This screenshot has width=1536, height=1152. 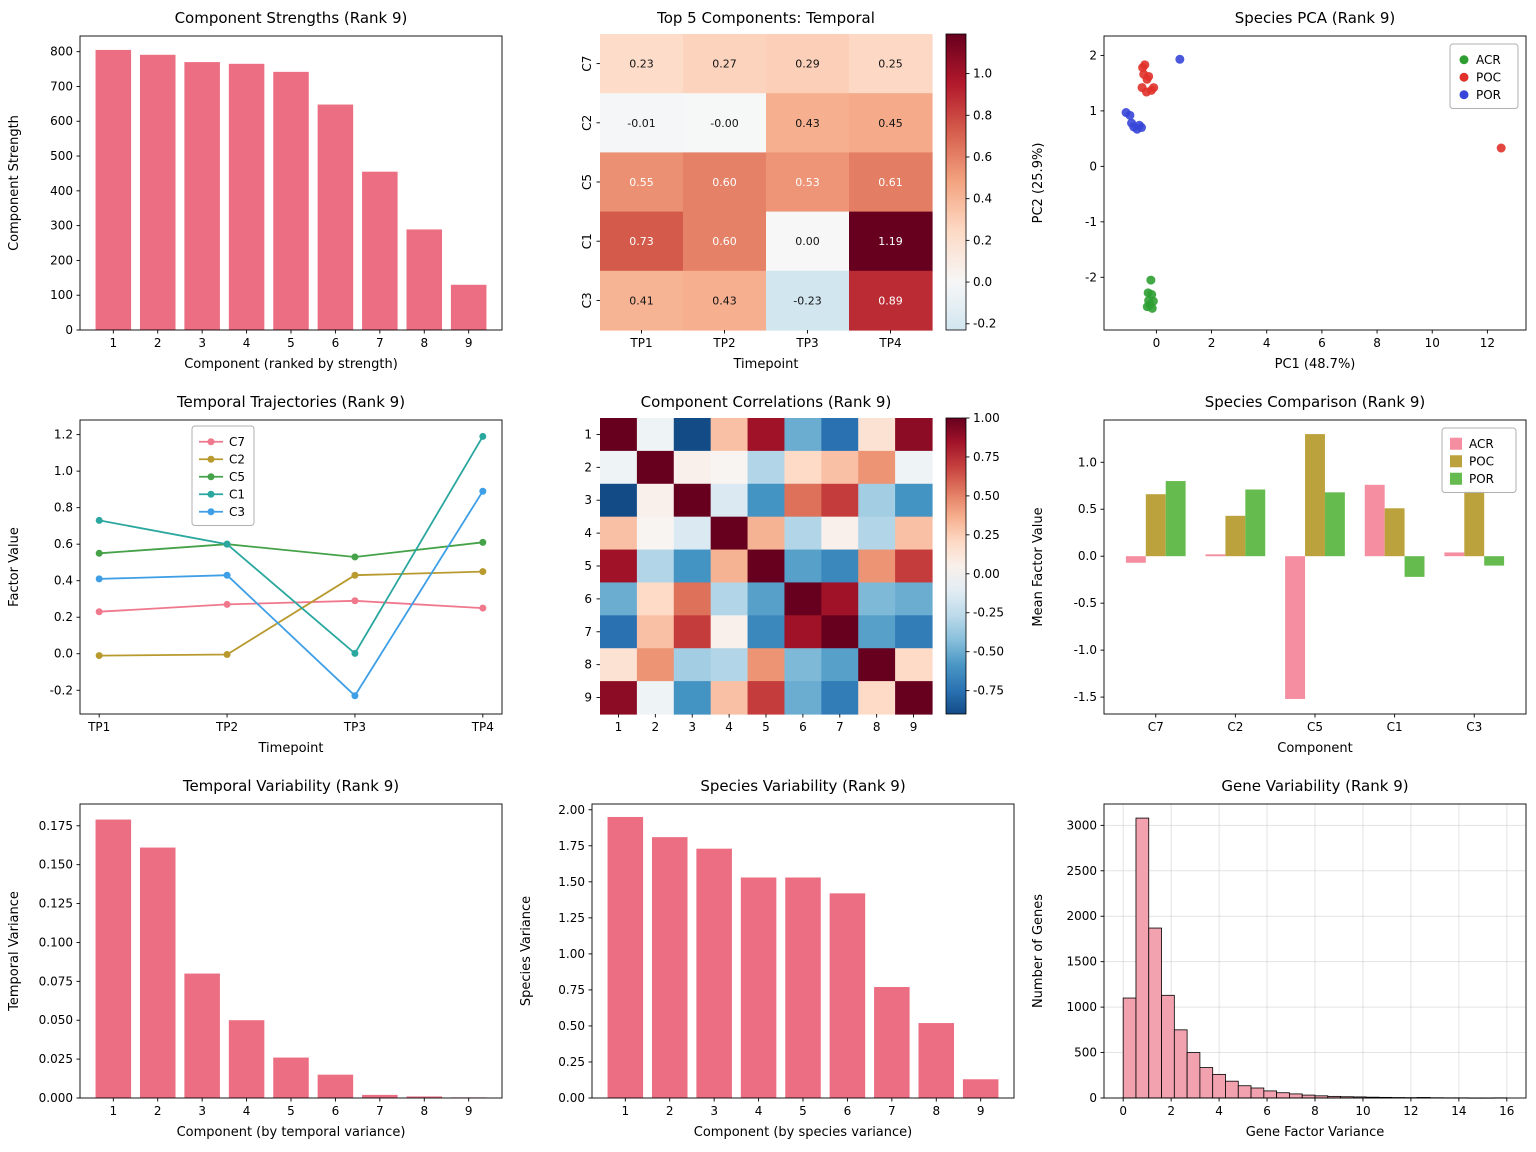 What do you see at coordinates (237, 494) in the screenshot?
I see `svg-text: C1` at bounding box center [237, 494].